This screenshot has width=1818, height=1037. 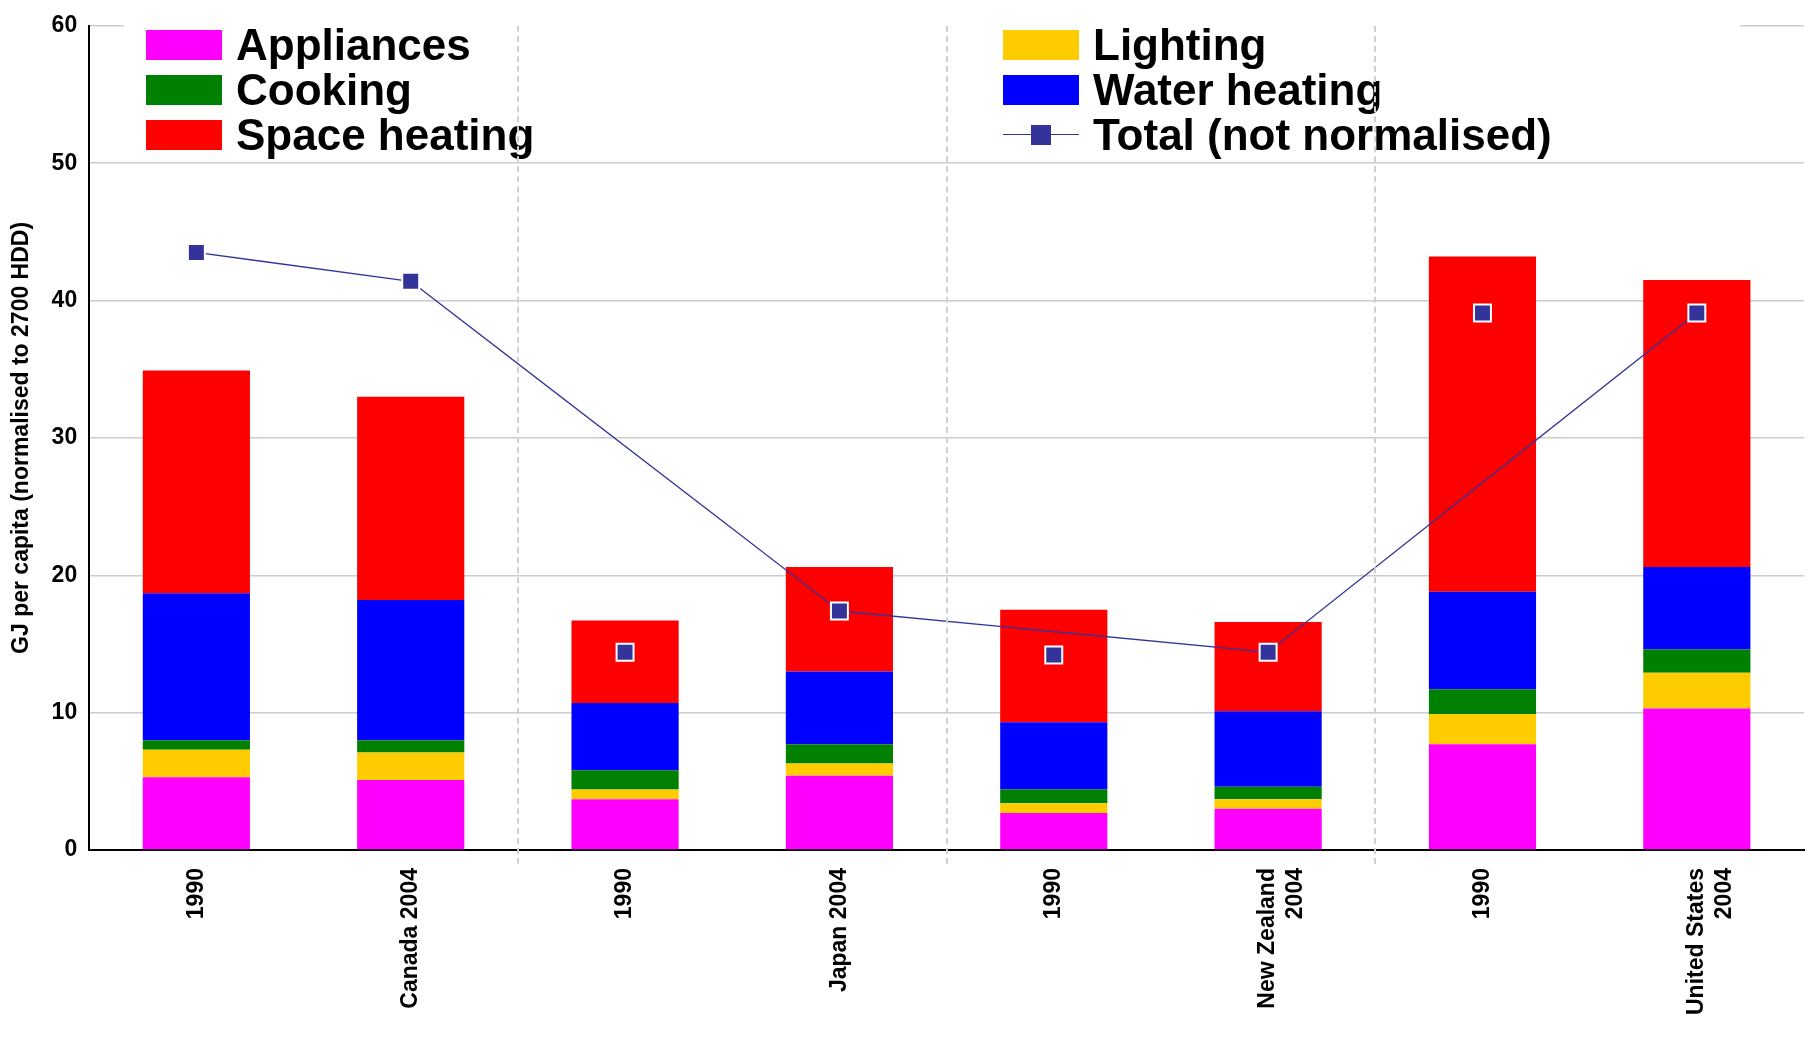 What do you see at coordinates (64, 298) in the screenshot?
I see `y-tick-label: 40` at bounding box center [64, 298].